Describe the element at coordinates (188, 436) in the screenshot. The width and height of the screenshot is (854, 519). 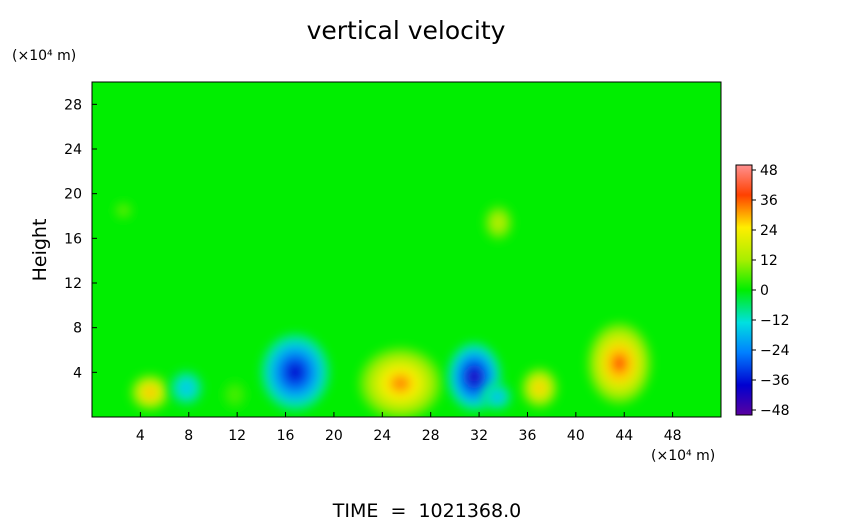
I see `x-tick-label: 8` at that location.